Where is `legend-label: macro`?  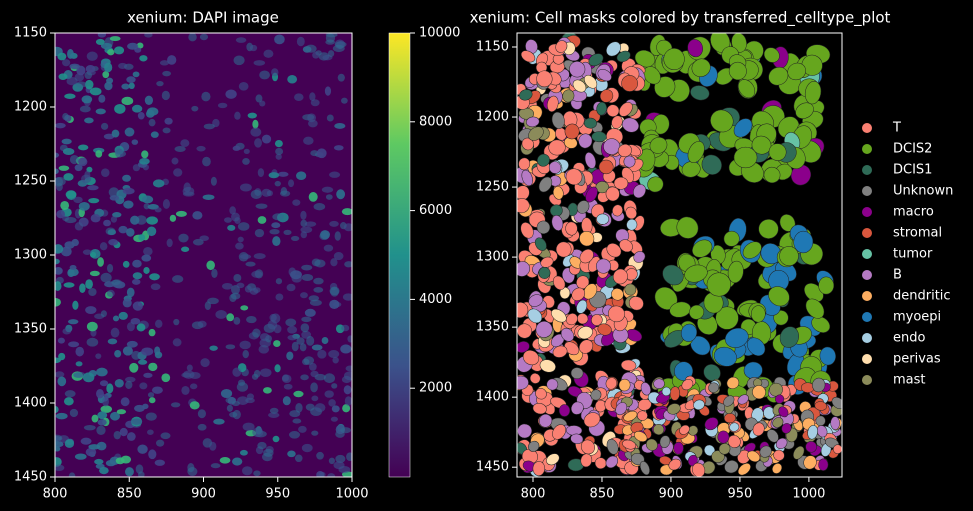
legend-label: macro is located at coordinates (913, 212).